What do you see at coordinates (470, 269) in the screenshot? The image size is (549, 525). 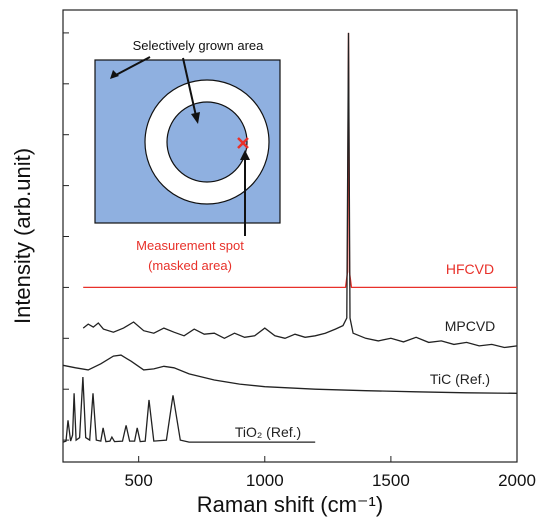 I see `series-label: HFCVD` at bounding box center [470, 269].